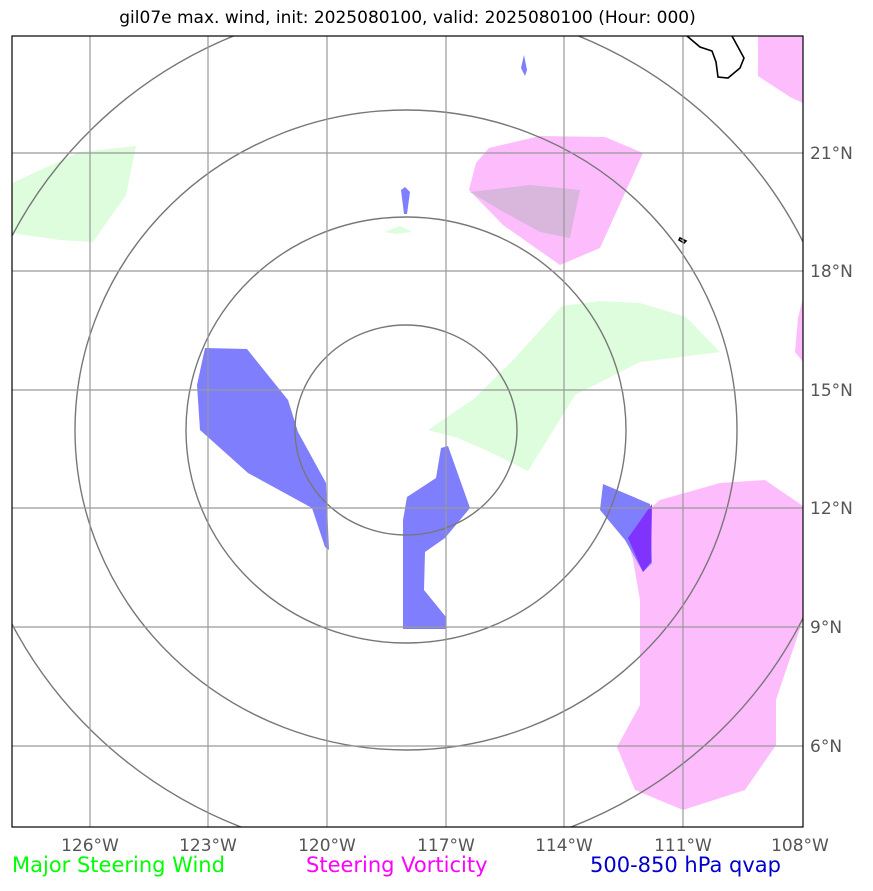  I want to click on lon-label: 117°W, so click(446, 846).